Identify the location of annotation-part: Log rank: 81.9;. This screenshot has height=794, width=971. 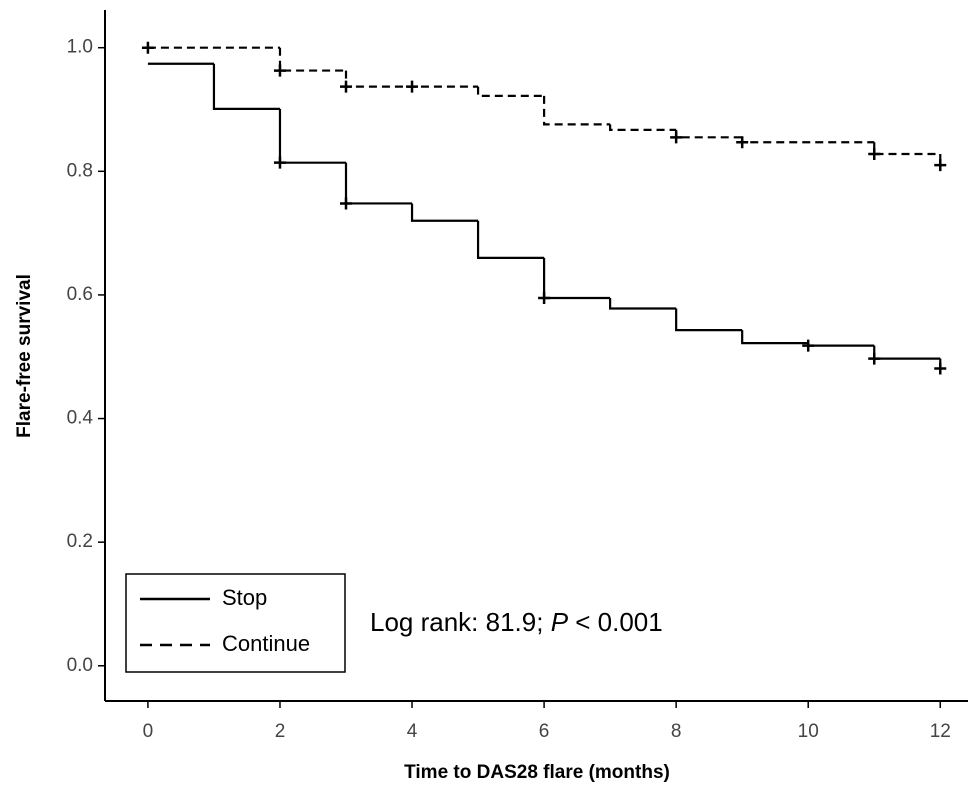
(460, 622).